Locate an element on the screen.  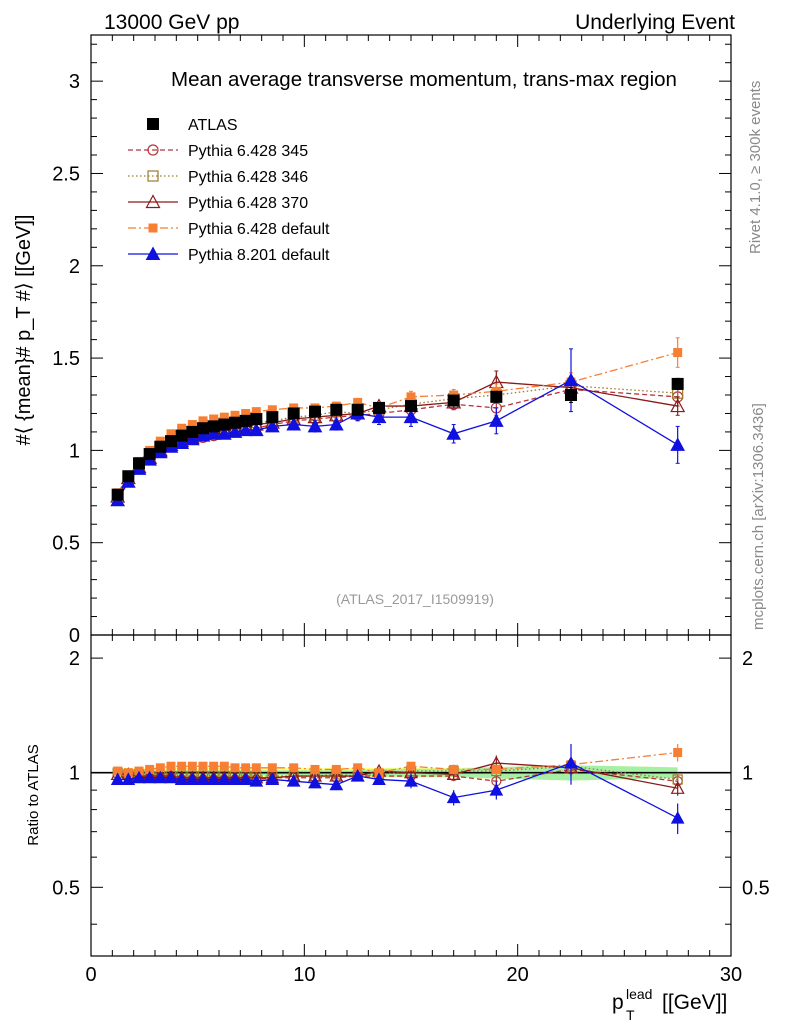
legend-label: ATLAS is located at coordinates (213, 125).